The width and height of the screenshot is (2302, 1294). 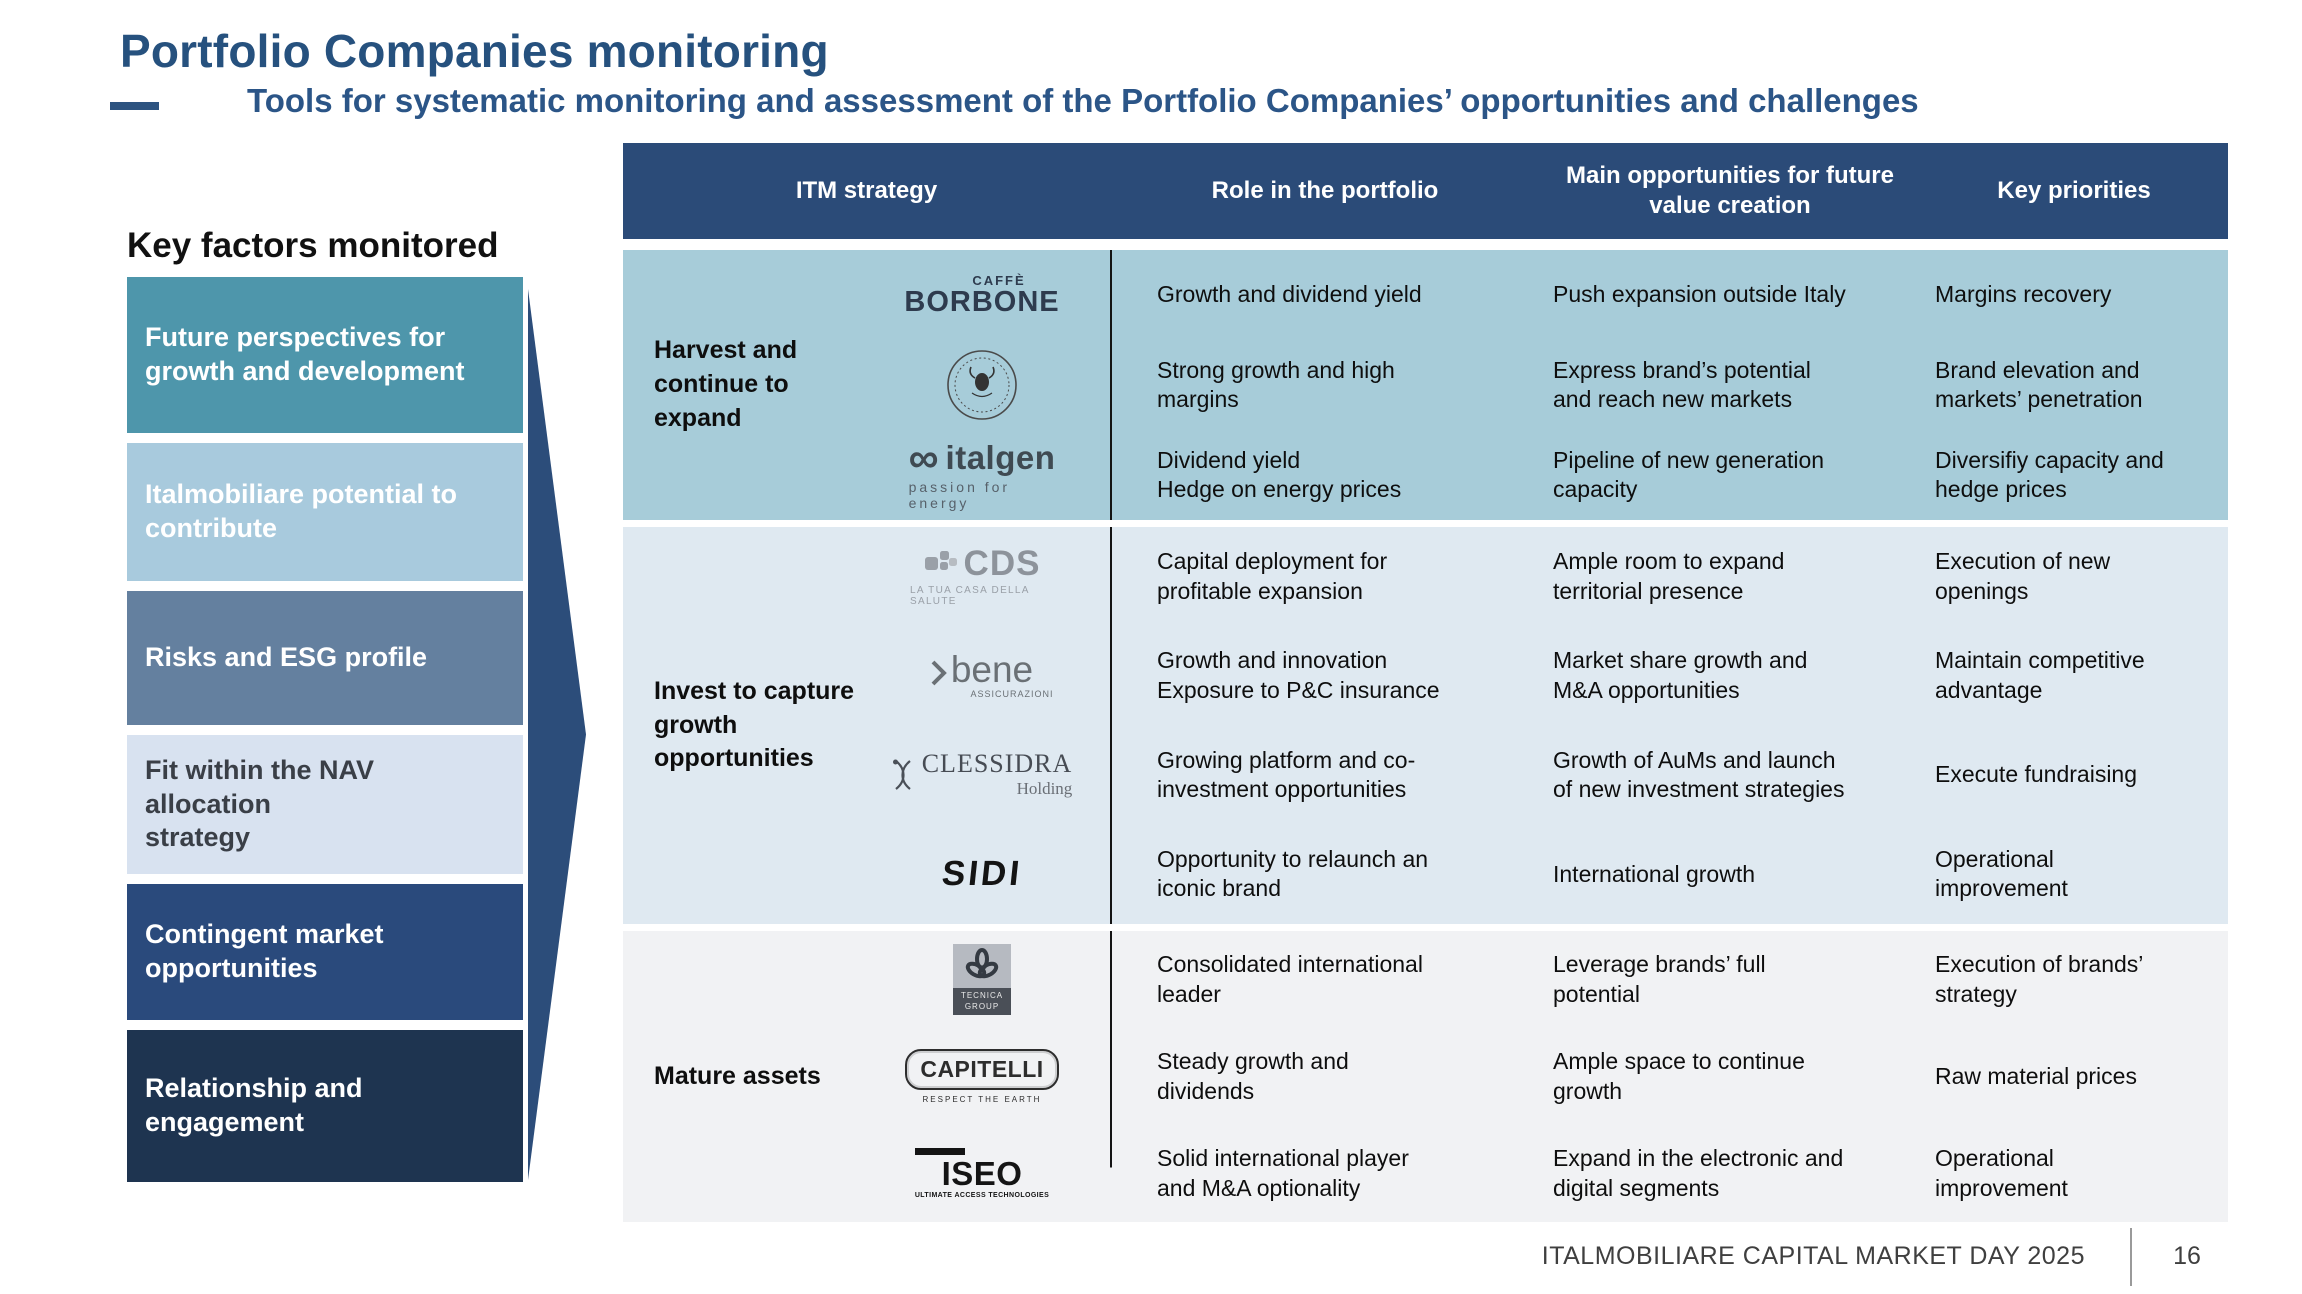 I want to click on cds-logo: CDS LA TUA CASA DELLA SALUTE, so click(x=975, y=576).